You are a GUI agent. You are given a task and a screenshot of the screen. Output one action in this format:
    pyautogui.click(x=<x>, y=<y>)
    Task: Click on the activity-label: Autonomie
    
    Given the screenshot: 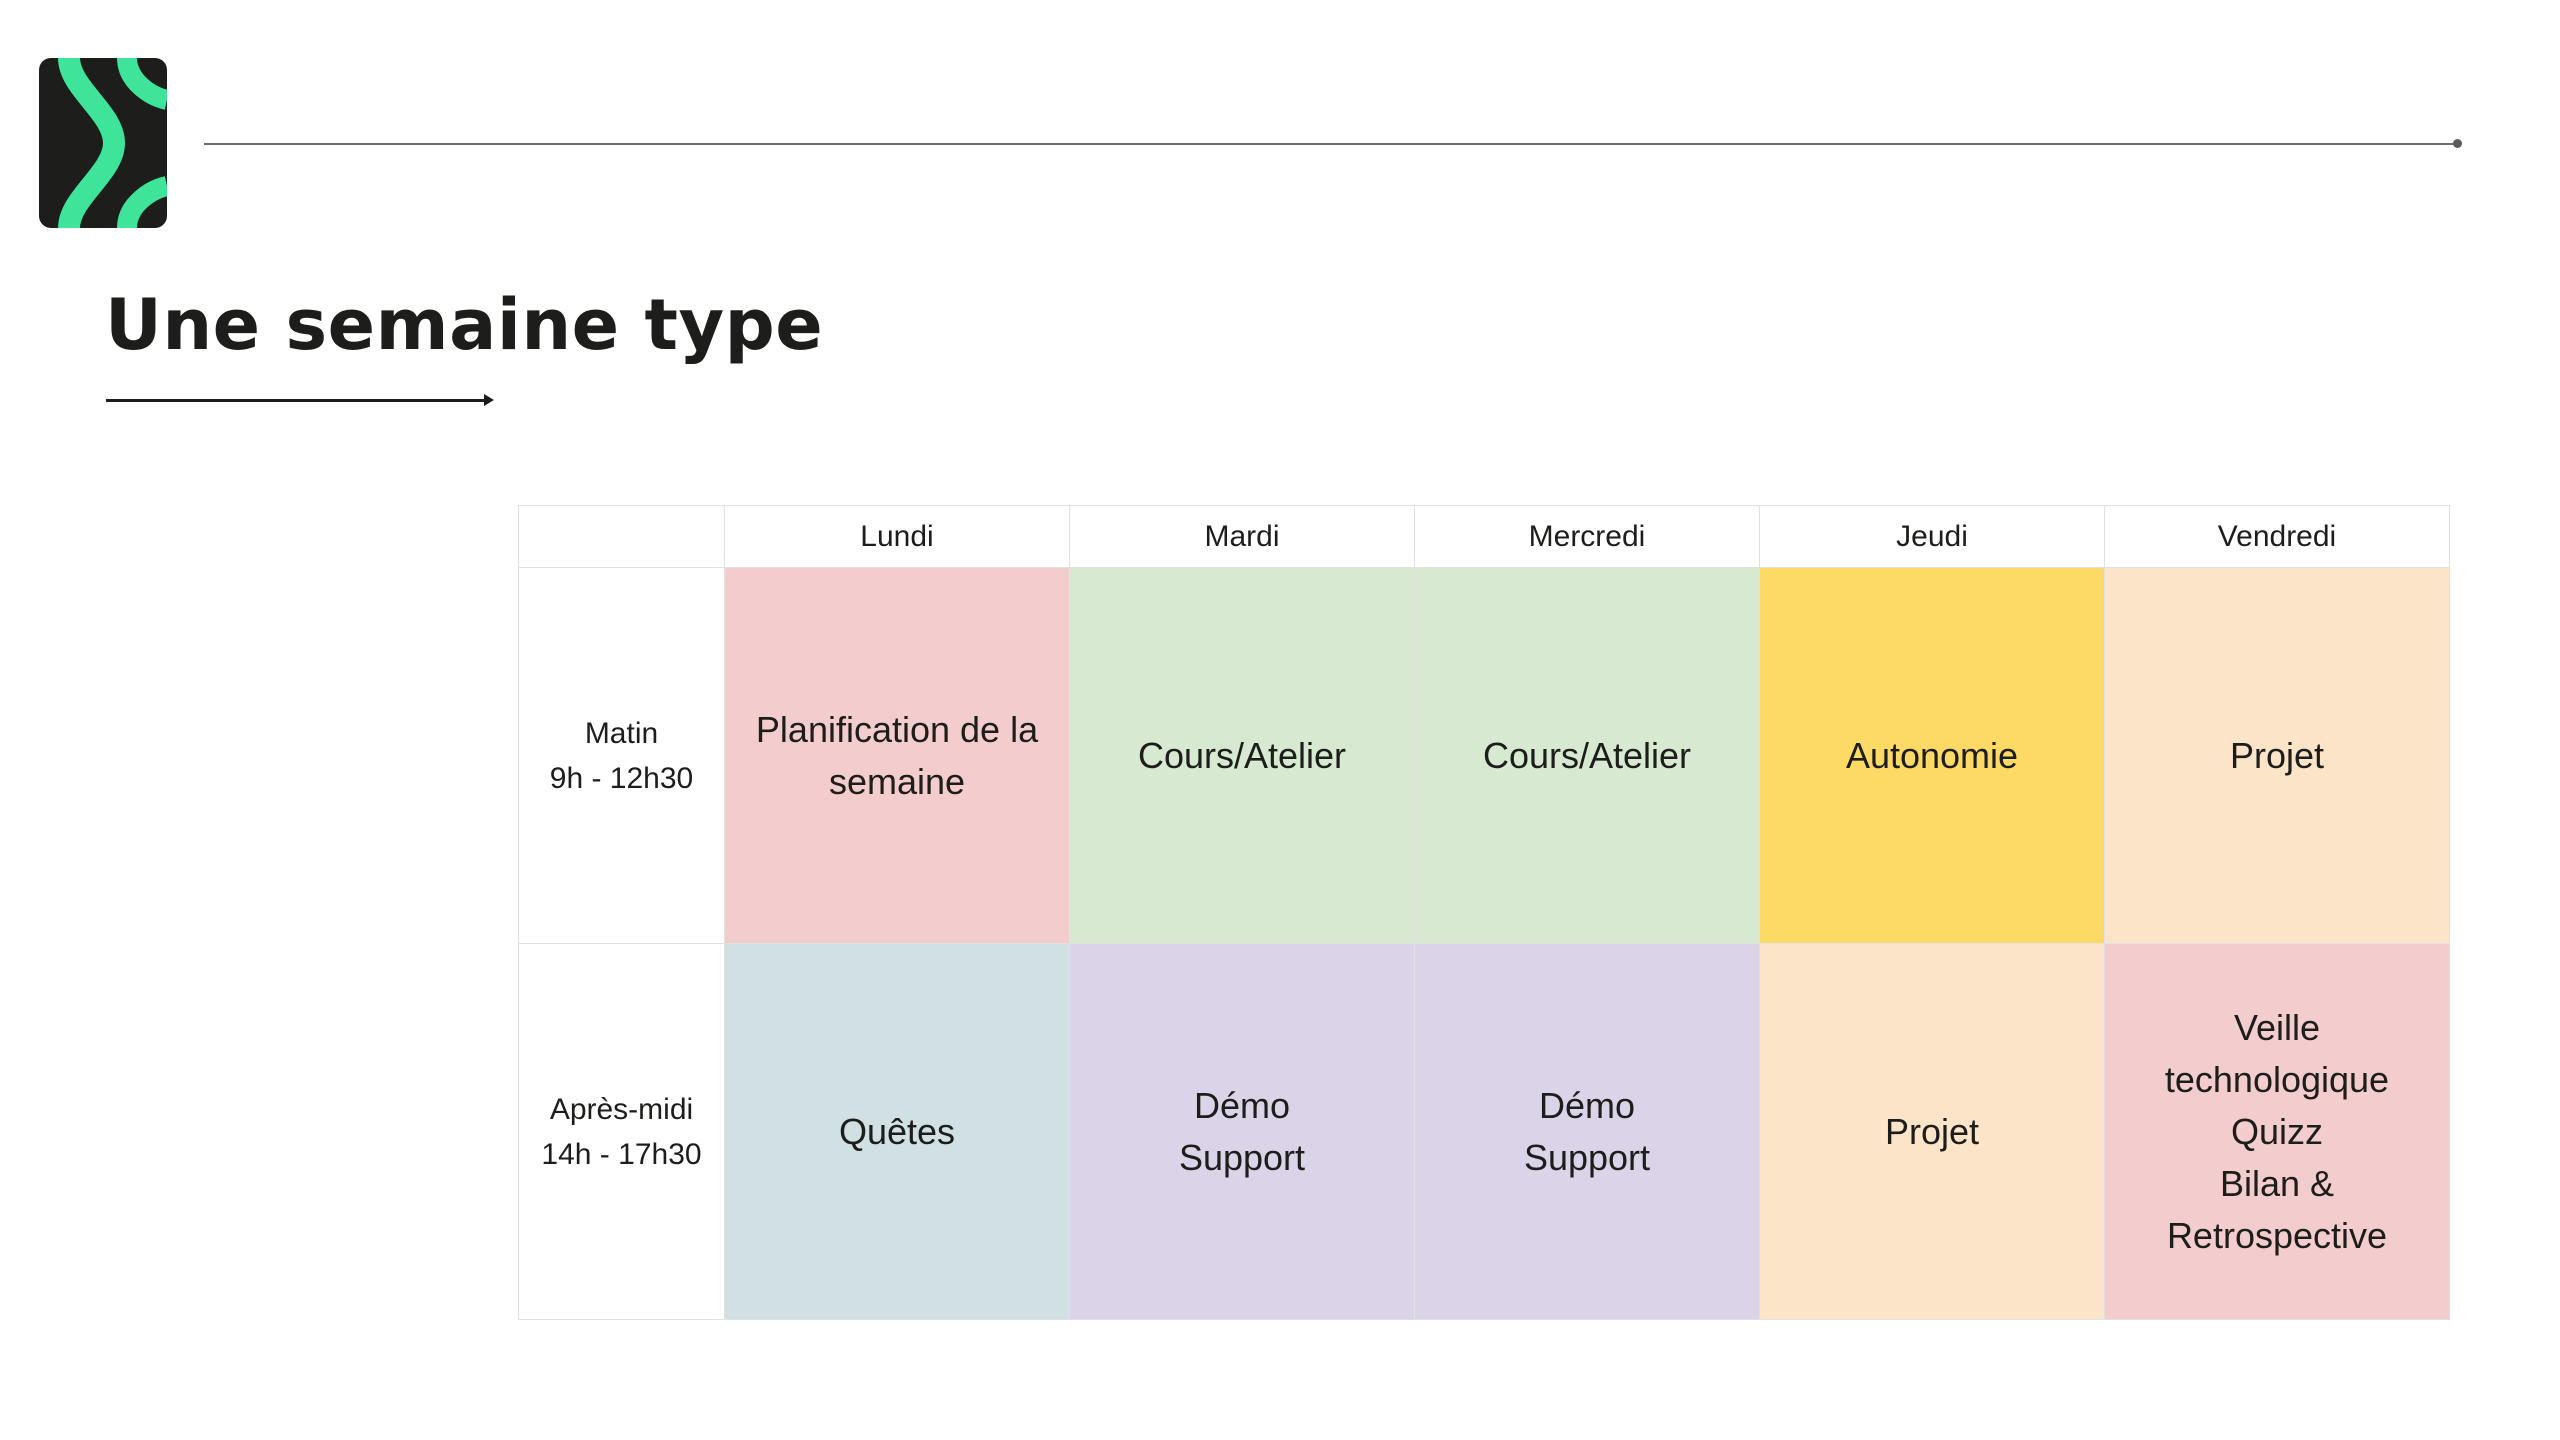 What is the action you would take?
    pyautogui.click(x=1932, y=755)
    